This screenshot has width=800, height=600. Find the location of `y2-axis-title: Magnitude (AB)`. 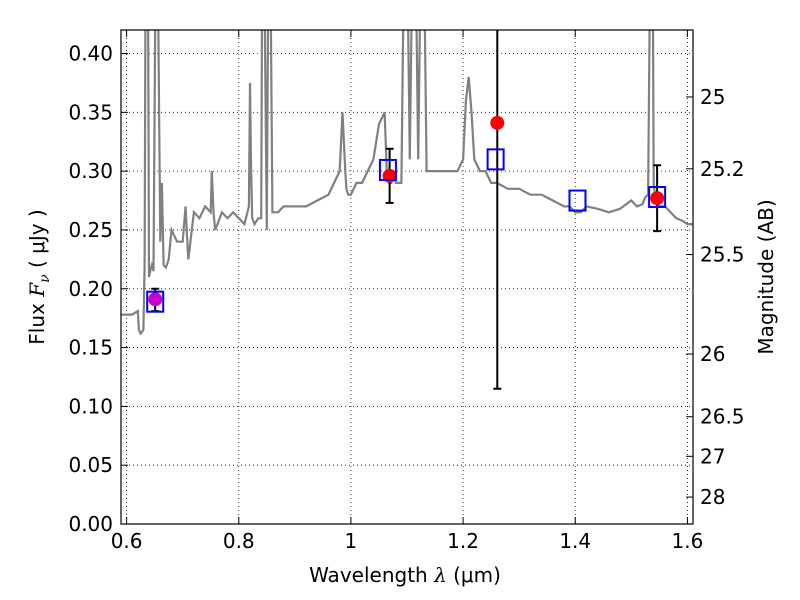

y2-axis-title: Magnitude (AB) is located at coordinates (766, 276).